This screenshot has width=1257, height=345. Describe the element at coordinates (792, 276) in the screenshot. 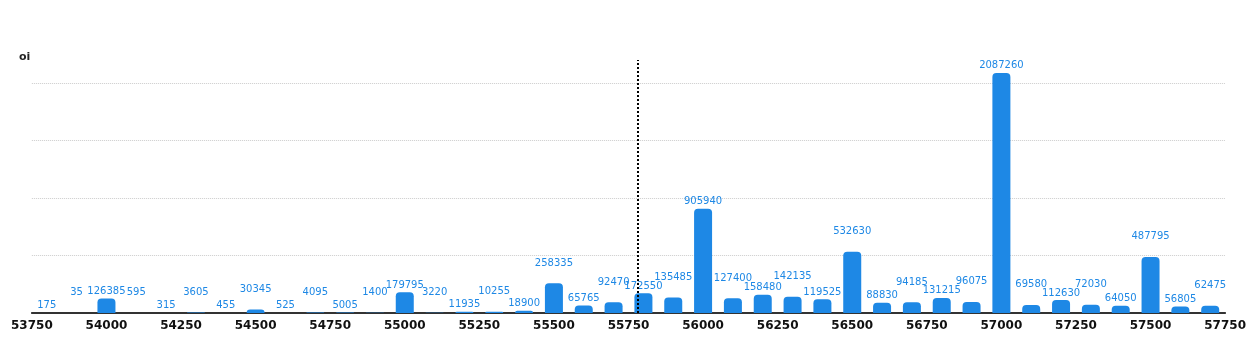

I see `data-label: 142135` at that location.